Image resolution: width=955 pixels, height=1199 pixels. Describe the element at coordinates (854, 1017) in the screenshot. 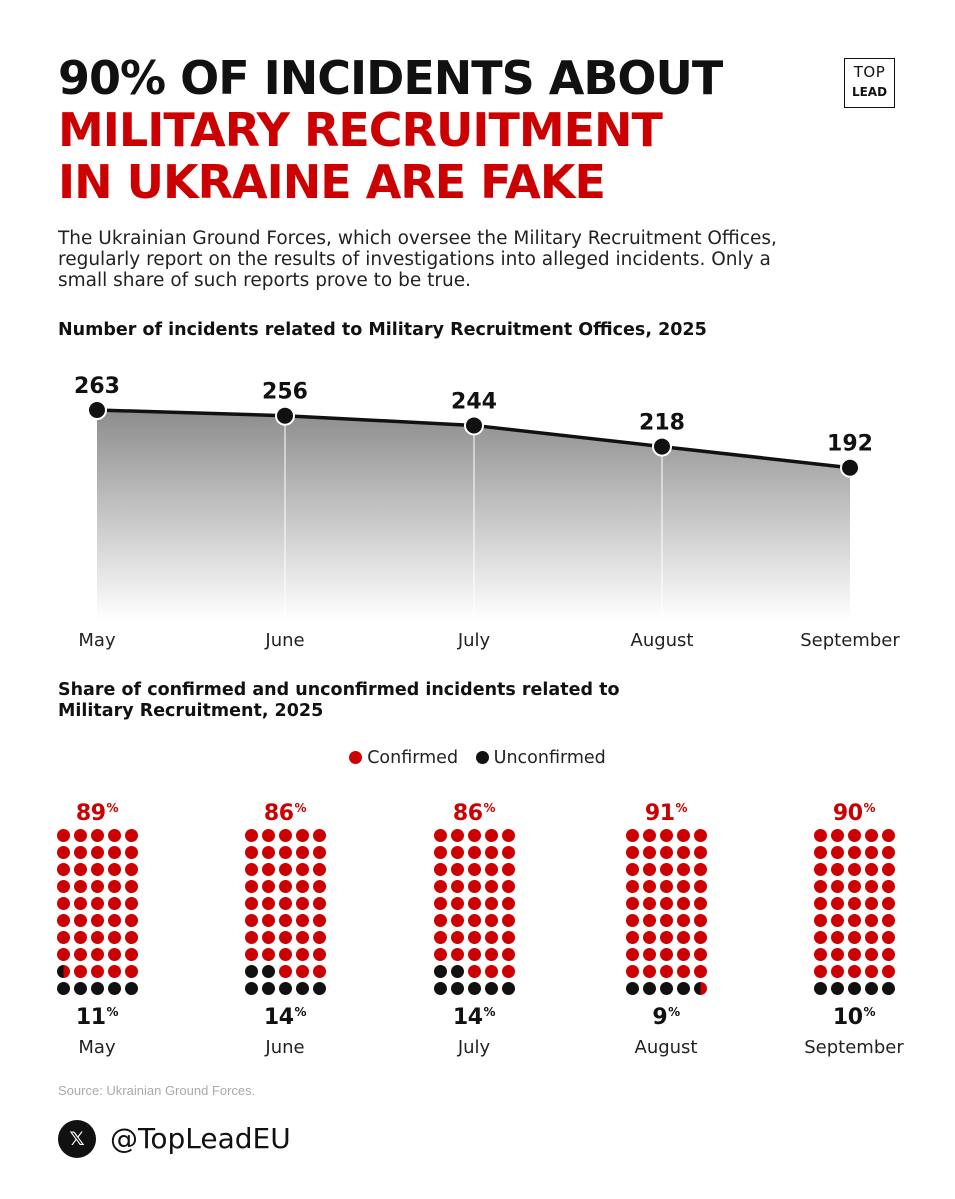

I see `unconfirmed-percent-september: 10%` at that location.